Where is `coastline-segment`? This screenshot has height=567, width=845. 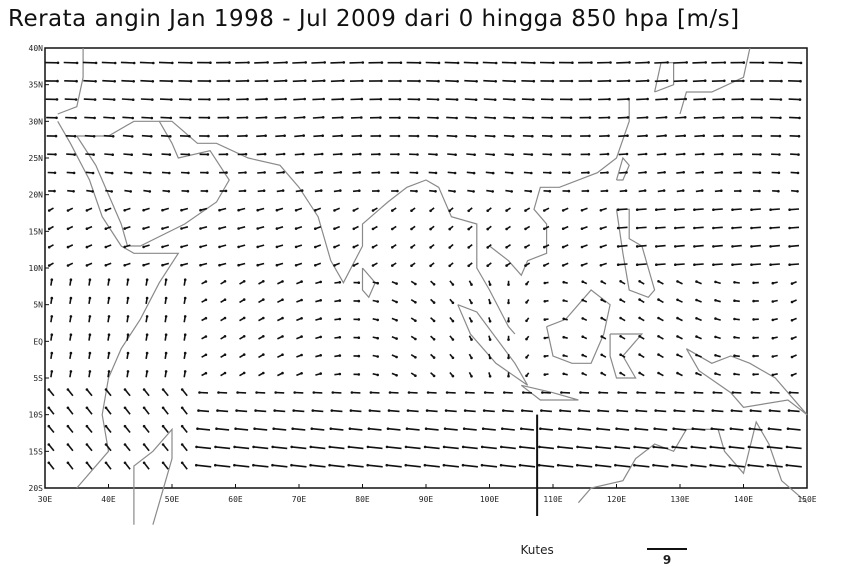
coastline-segment is located at coordinates (118, 305).